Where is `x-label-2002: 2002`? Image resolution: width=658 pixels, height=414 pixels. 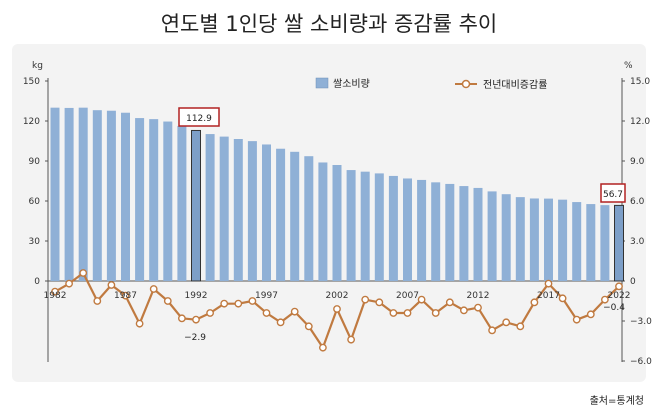
x-label-2002: 2002 is located at coordinates (337, 296).